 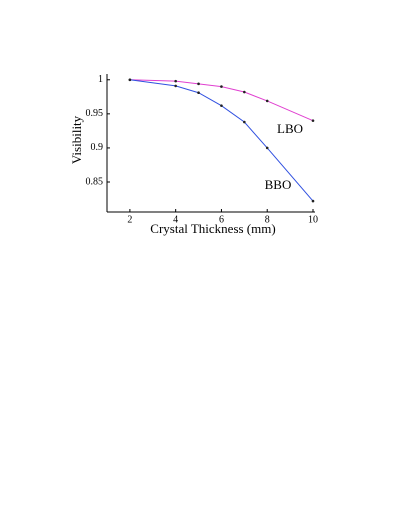 I want to click on x-tick-label: 2, so click(x=129, y=219).